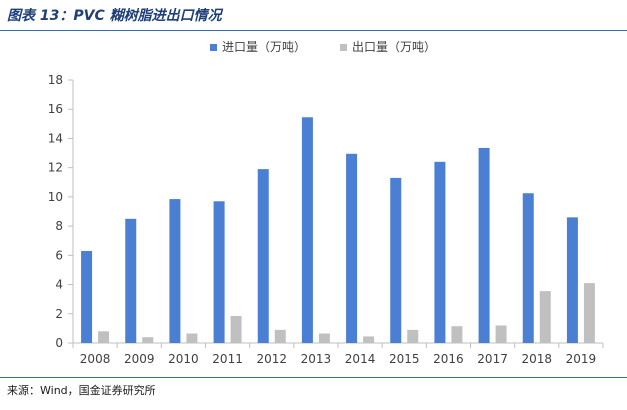 Image resolution: width=627 pixels, height=410 pixels. I want to click on figure-title-bar: 图表 13：PVC 糊树脂进出口情况, so click(313, 15).